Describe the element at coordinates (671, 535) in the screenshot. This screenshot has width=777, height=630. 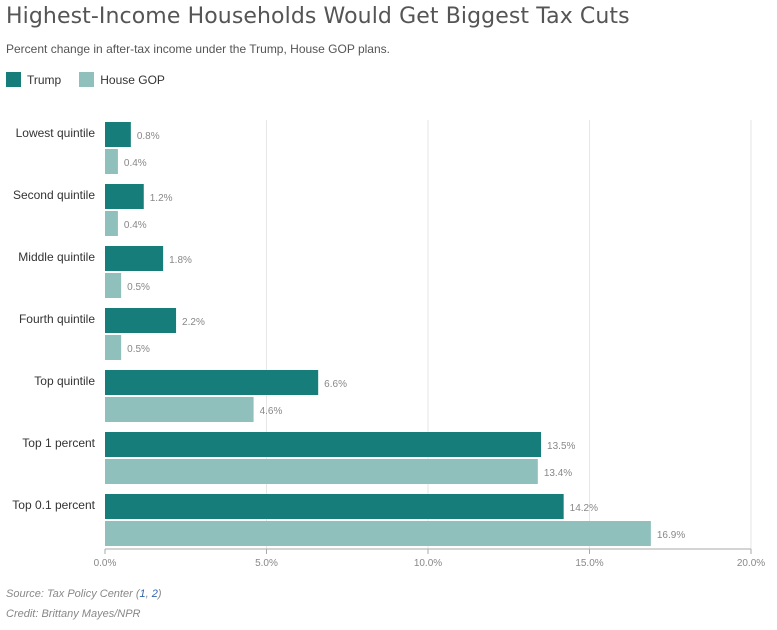
I see `data-label: 16.9%` at that location.